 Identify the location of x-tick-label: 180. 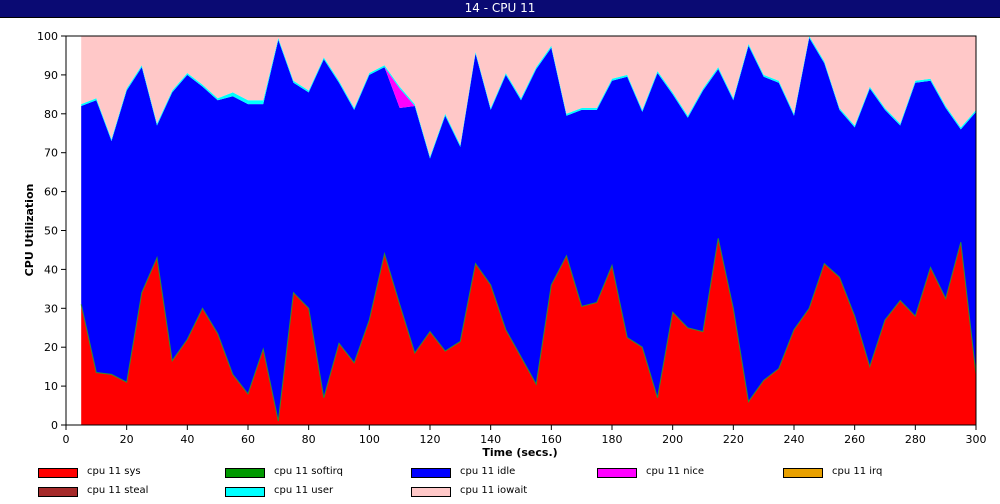
(612, 439).